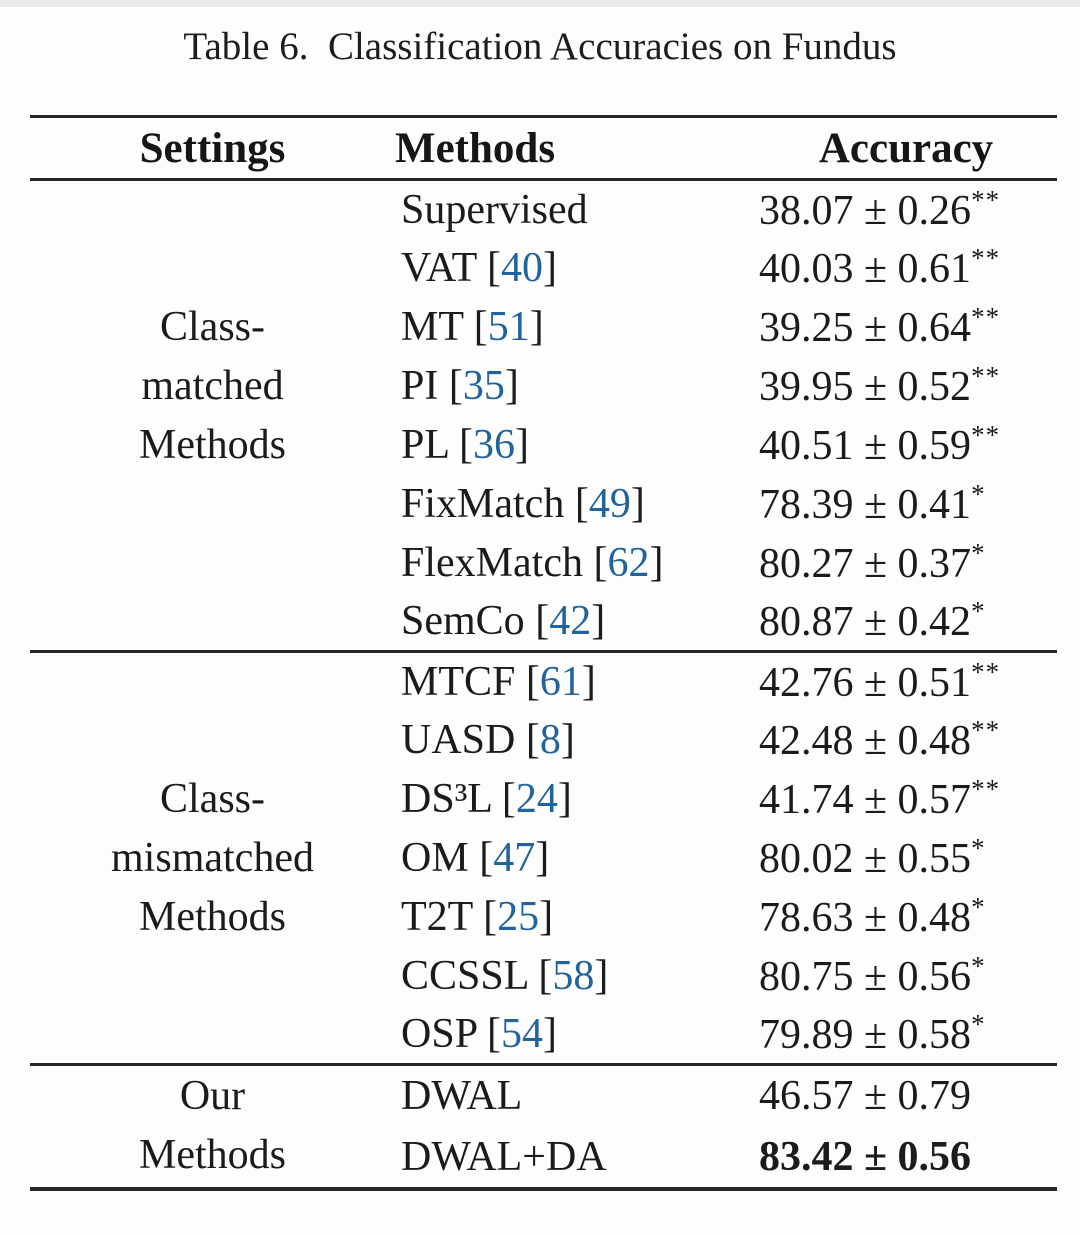 Image resolution: width=1080 pixels, height=1235 pixels. Describe the element at coordinates (472, 327) in the screenshot. I see `method-cell: MT [51]` at that location.